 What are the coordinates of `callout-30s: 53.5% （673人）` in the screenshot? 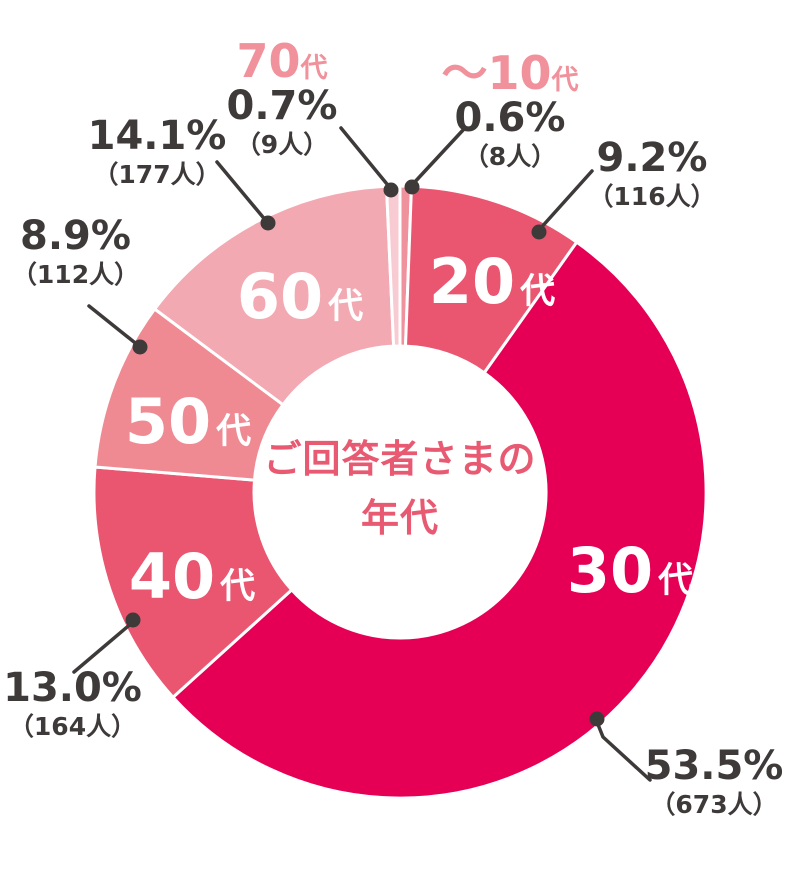 It's located at (714, 782).